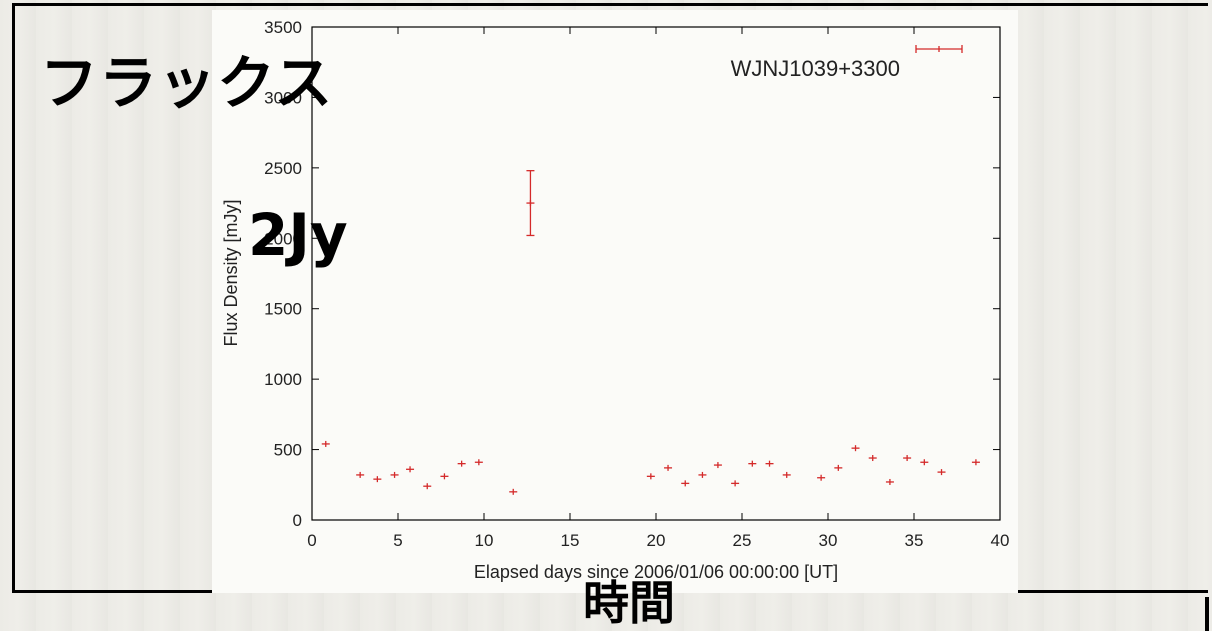 This screenshot has height=631, width=1212. Describe the element at coordinates (656, 540) in the screenshot. I see `x-tick-label: 20` at that location.